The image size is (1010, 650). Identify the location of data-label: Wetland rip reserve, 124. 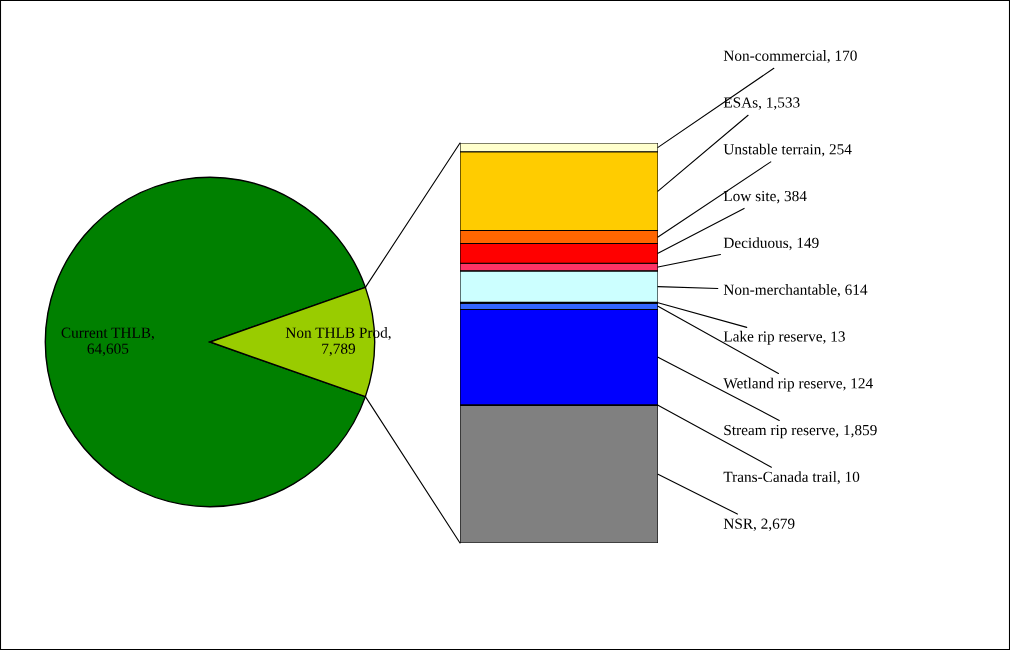
(798, 384).